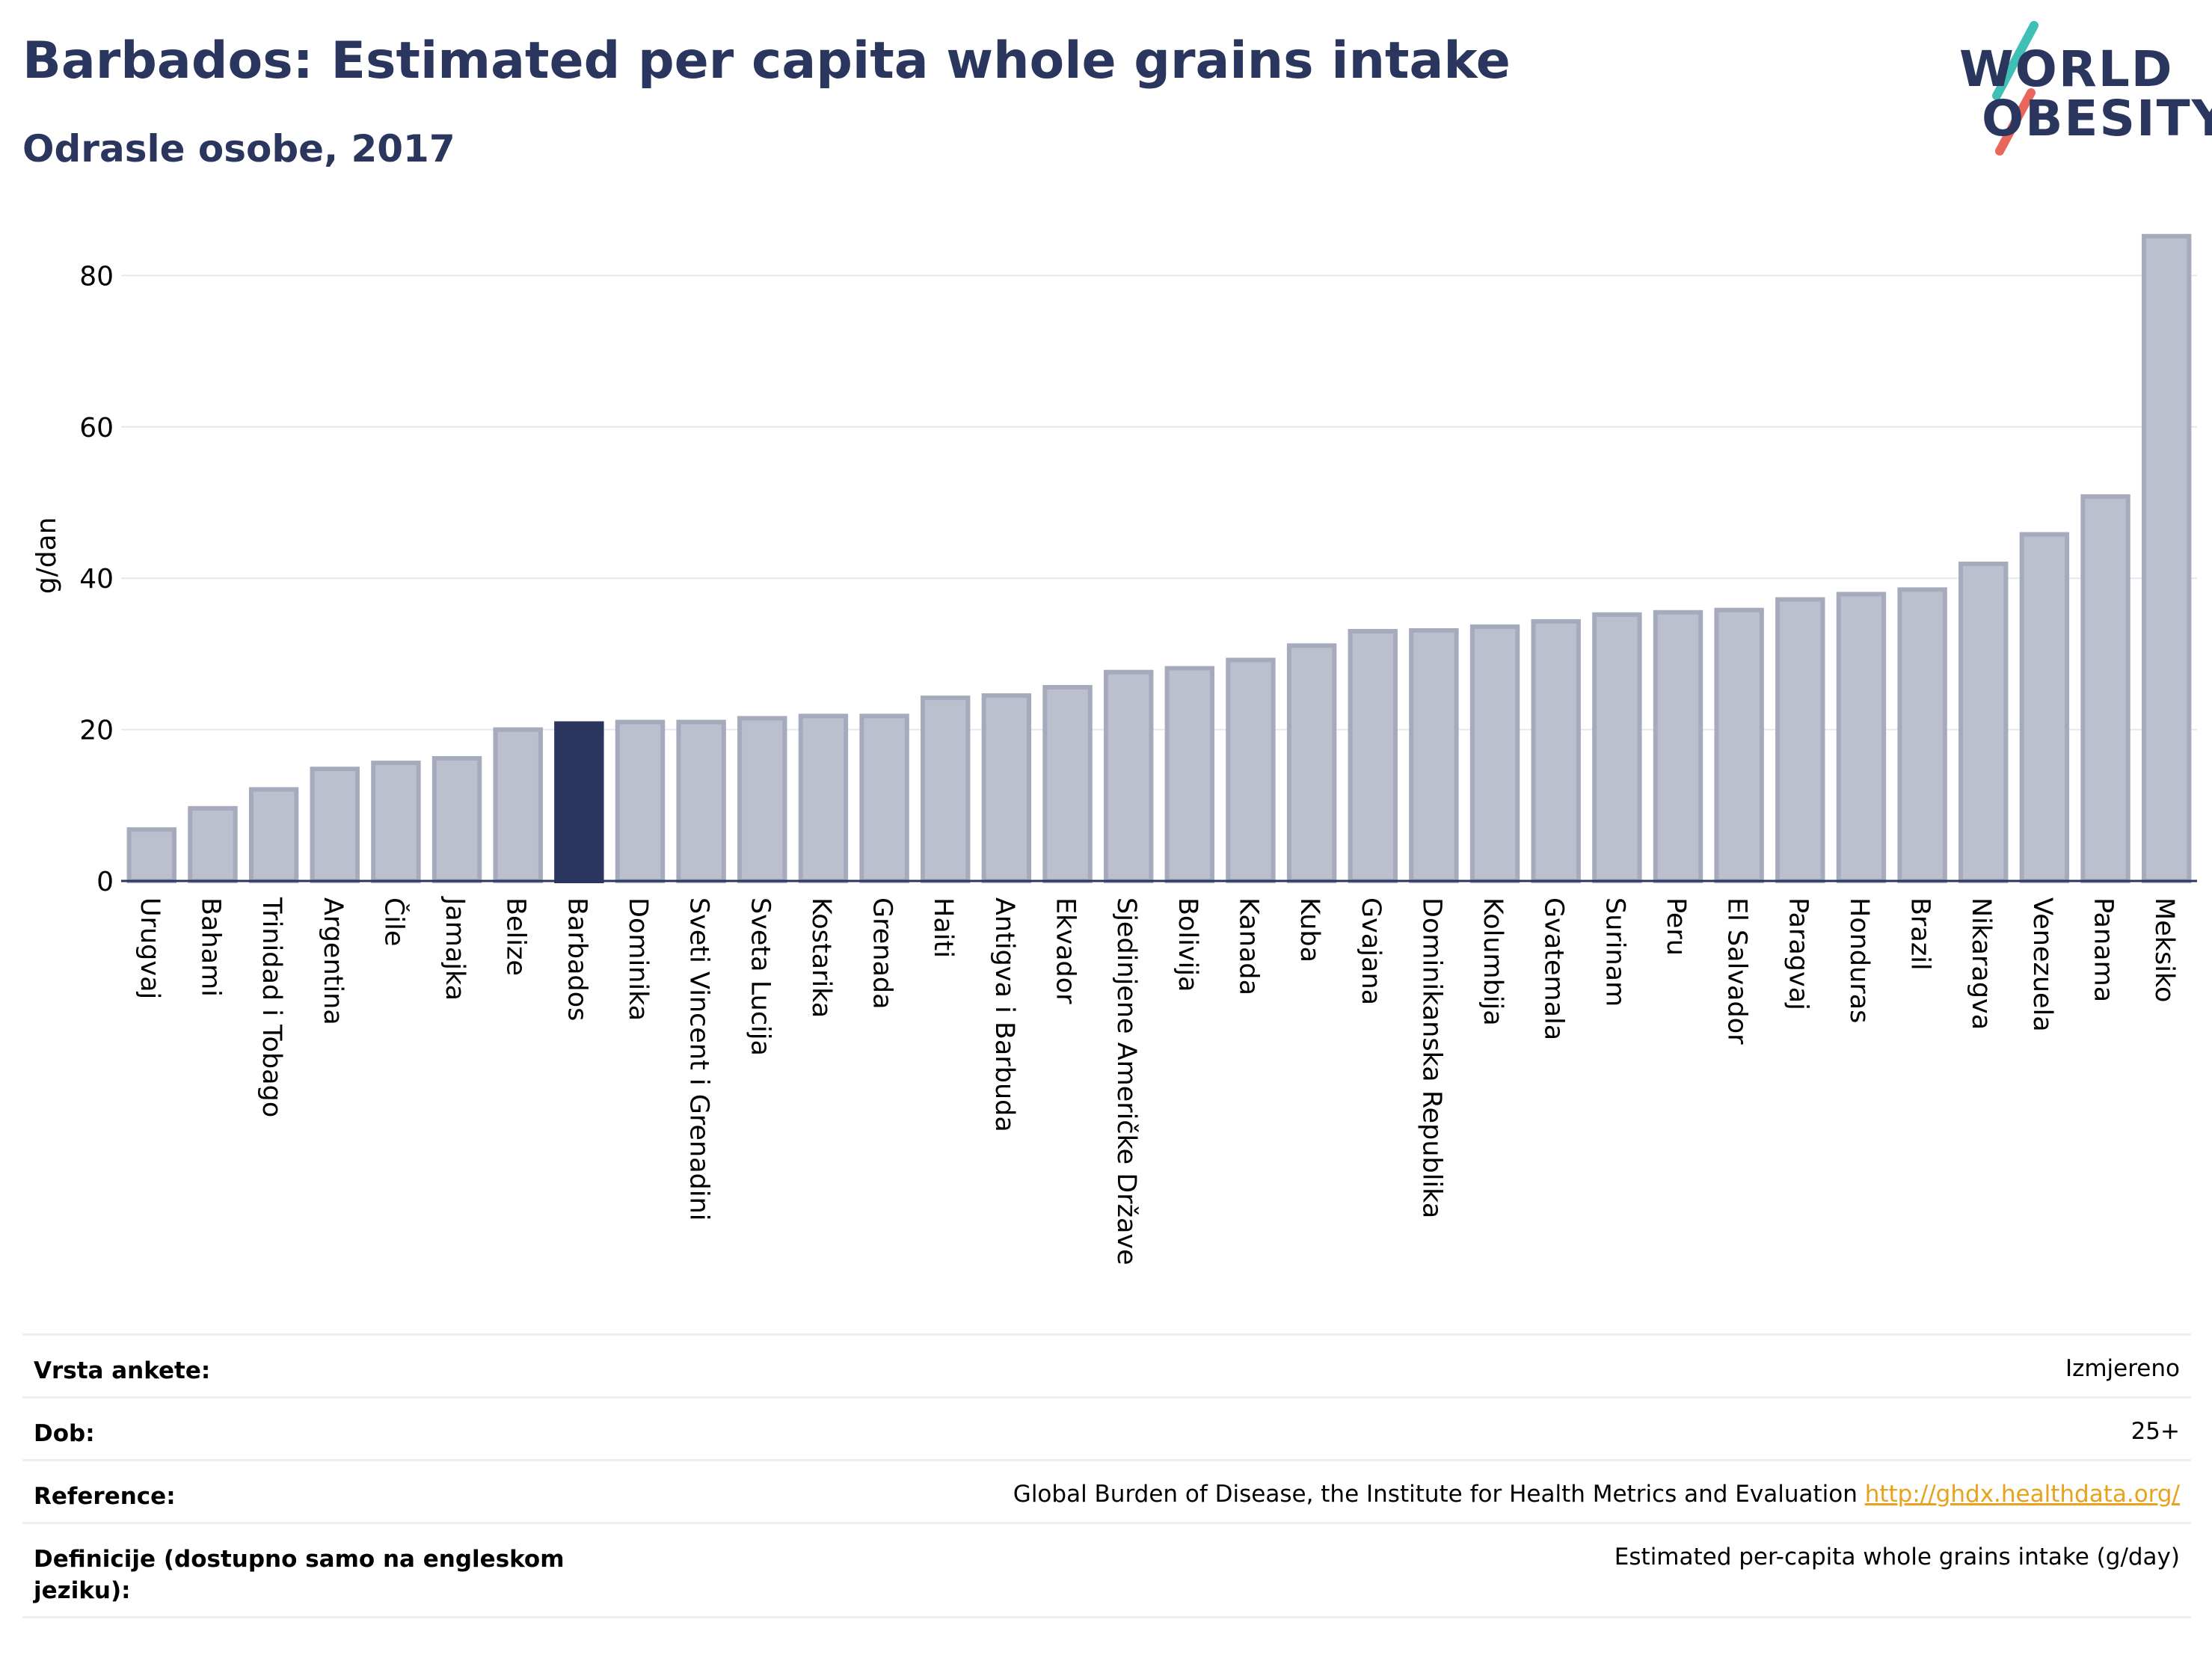 This screenshot has width=2212, height=1655. I want to click on x-tick-label: Jamajka, so click(455, 948).